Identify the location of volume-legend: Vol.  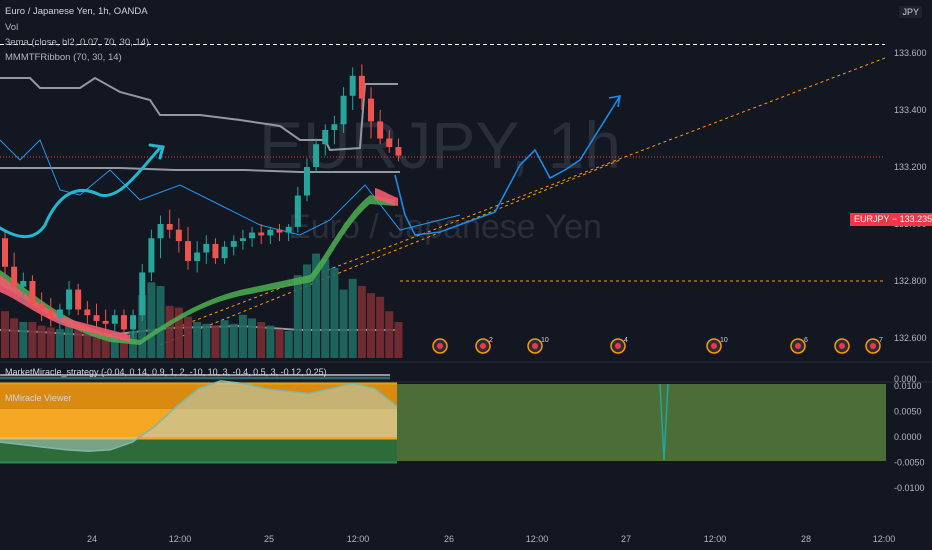
(12, 27).